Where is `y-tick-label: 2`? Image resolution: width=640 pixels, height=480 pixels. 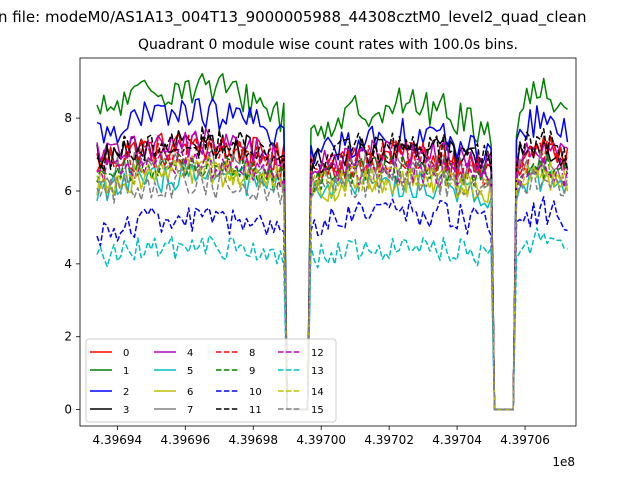 y-tick-label: 2 is located at coordinates (68, 337).